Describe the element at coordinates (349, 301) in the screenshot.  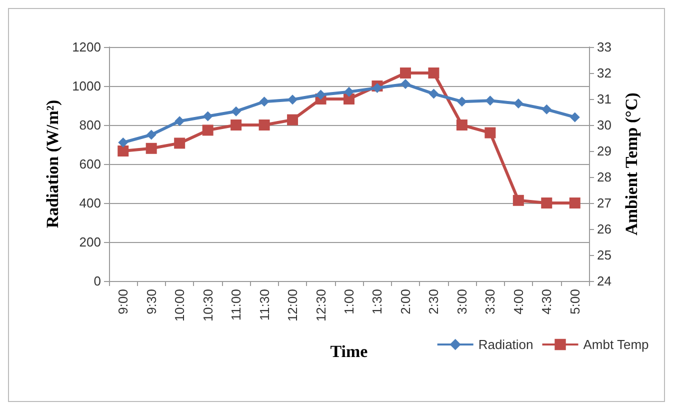
I see `x-tick-label: 1:00` at that location.